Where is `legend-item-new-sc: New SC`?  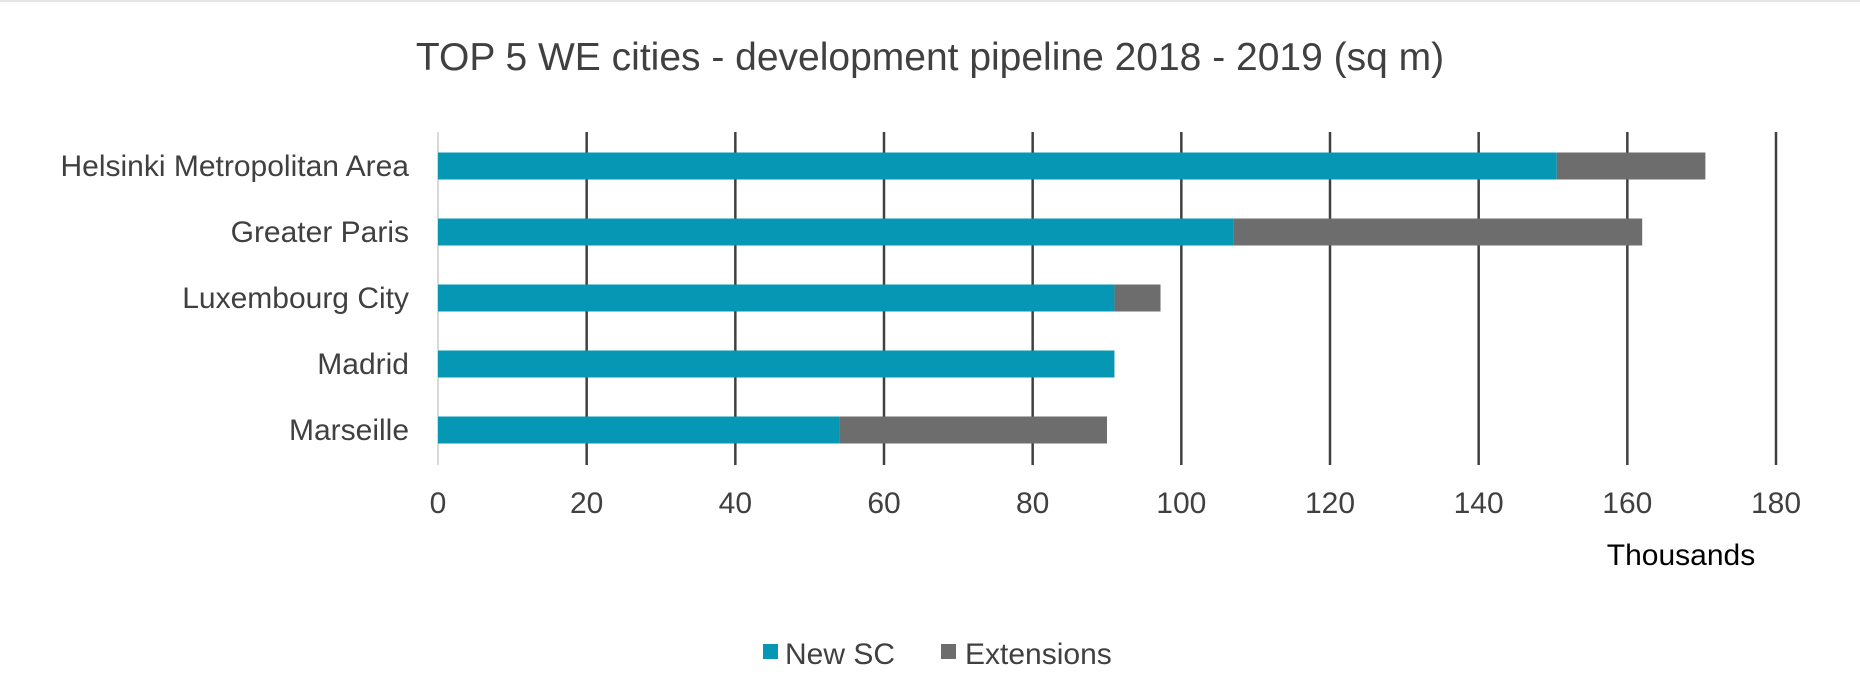 legend-item-new-sc: New SC is located at coordinates (829, 654).